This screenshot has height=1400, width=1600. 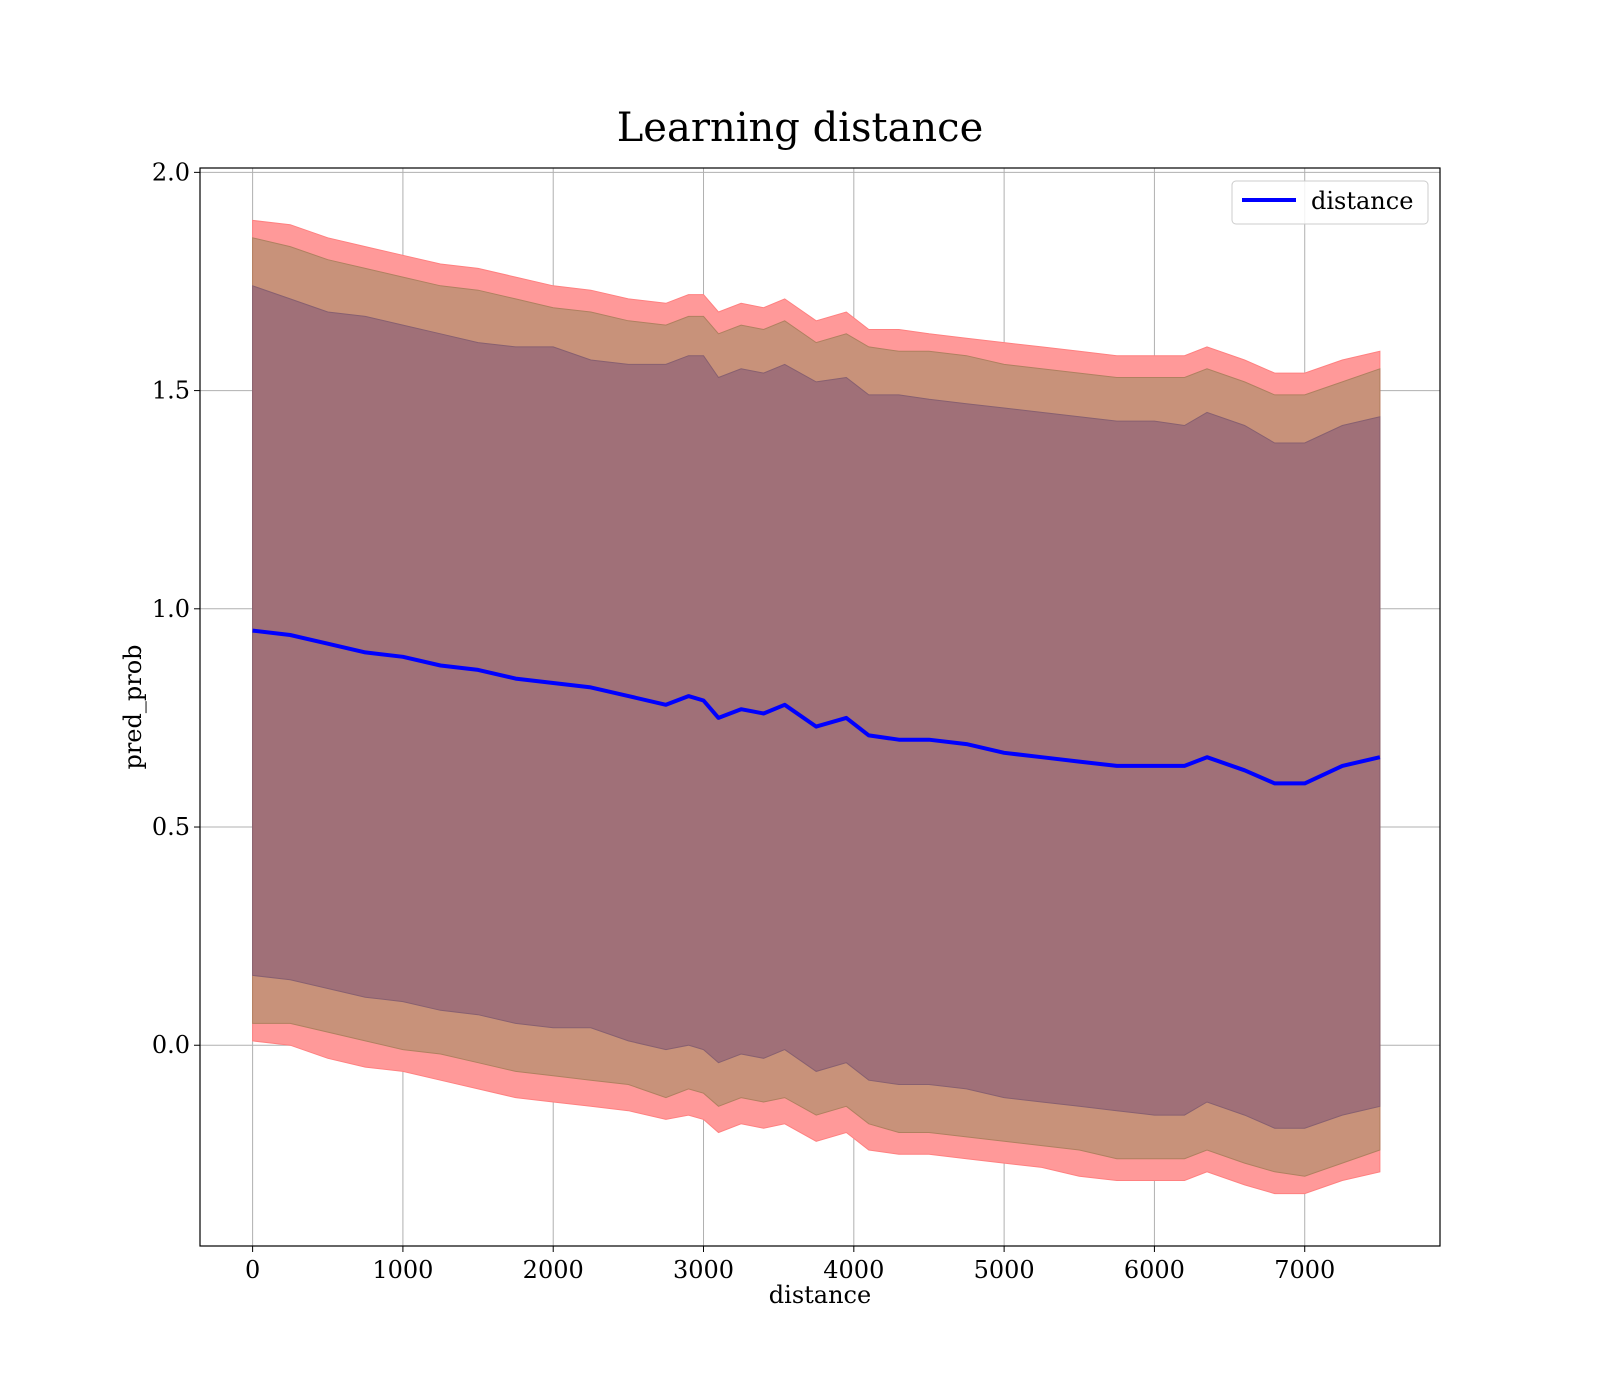 I want to click on y-tick-label: 1.0, so click(x=171, y=609).